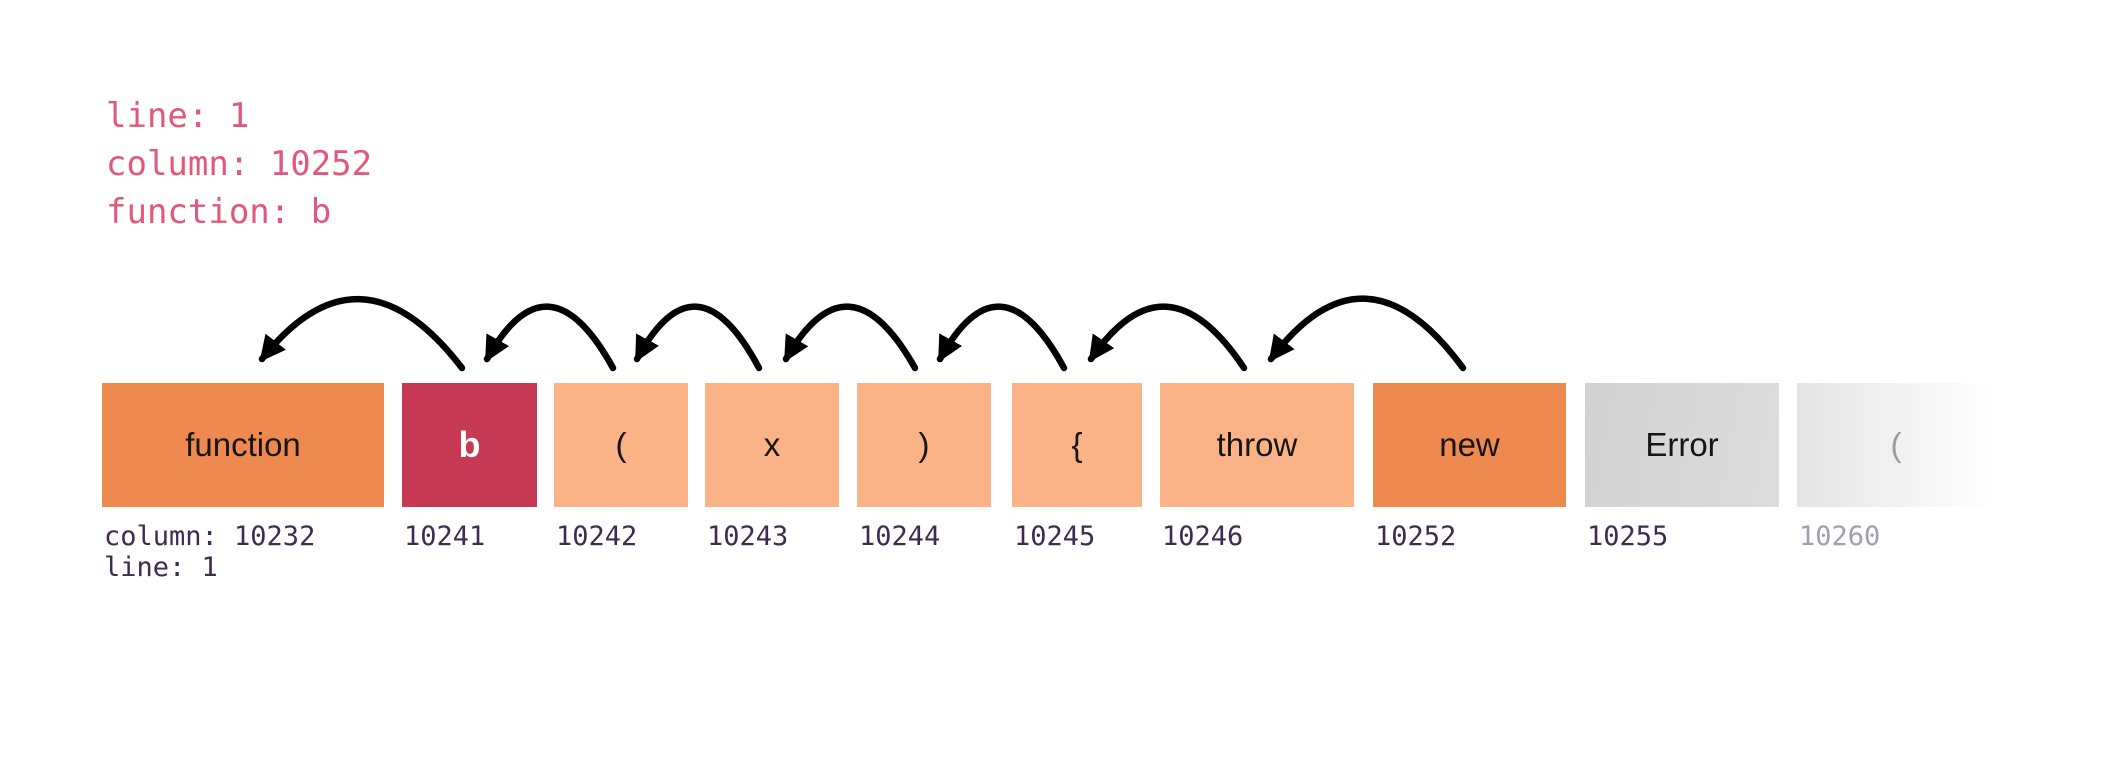  I want to click on token-position-label-line: 10242, so click(597, 536).